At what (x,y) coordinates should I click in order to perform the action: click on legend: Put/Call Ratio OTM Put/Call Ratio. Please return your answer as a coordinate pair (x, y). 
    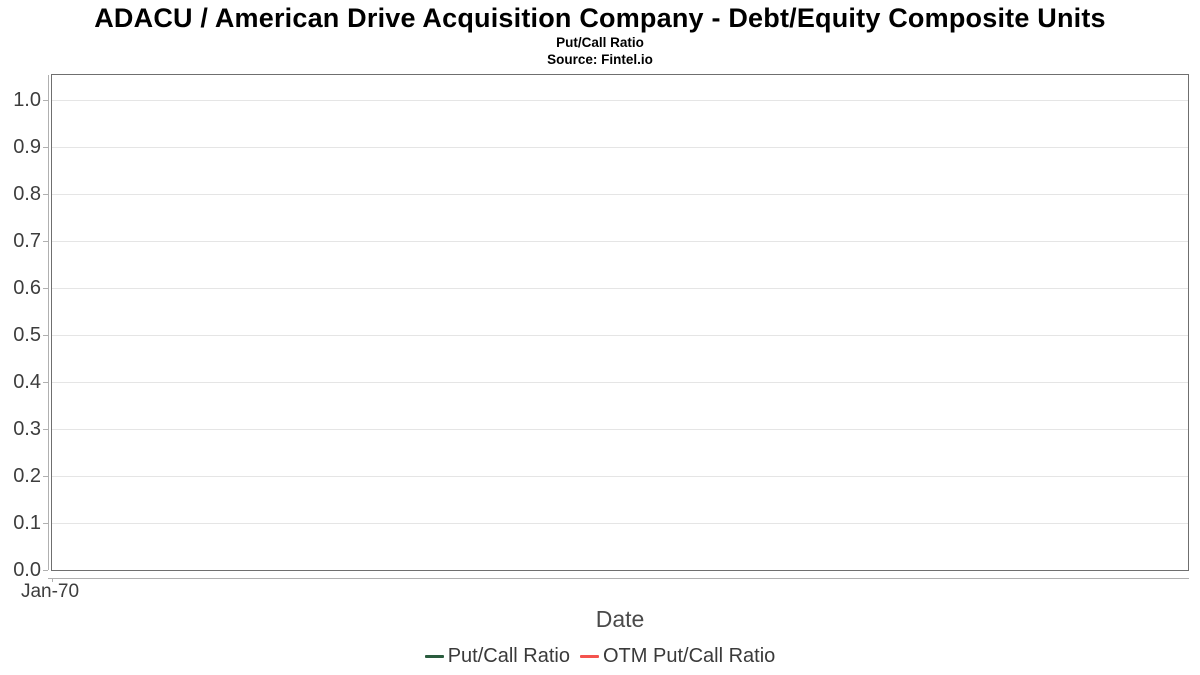
    Looking at the image, I should click on (600, 656).